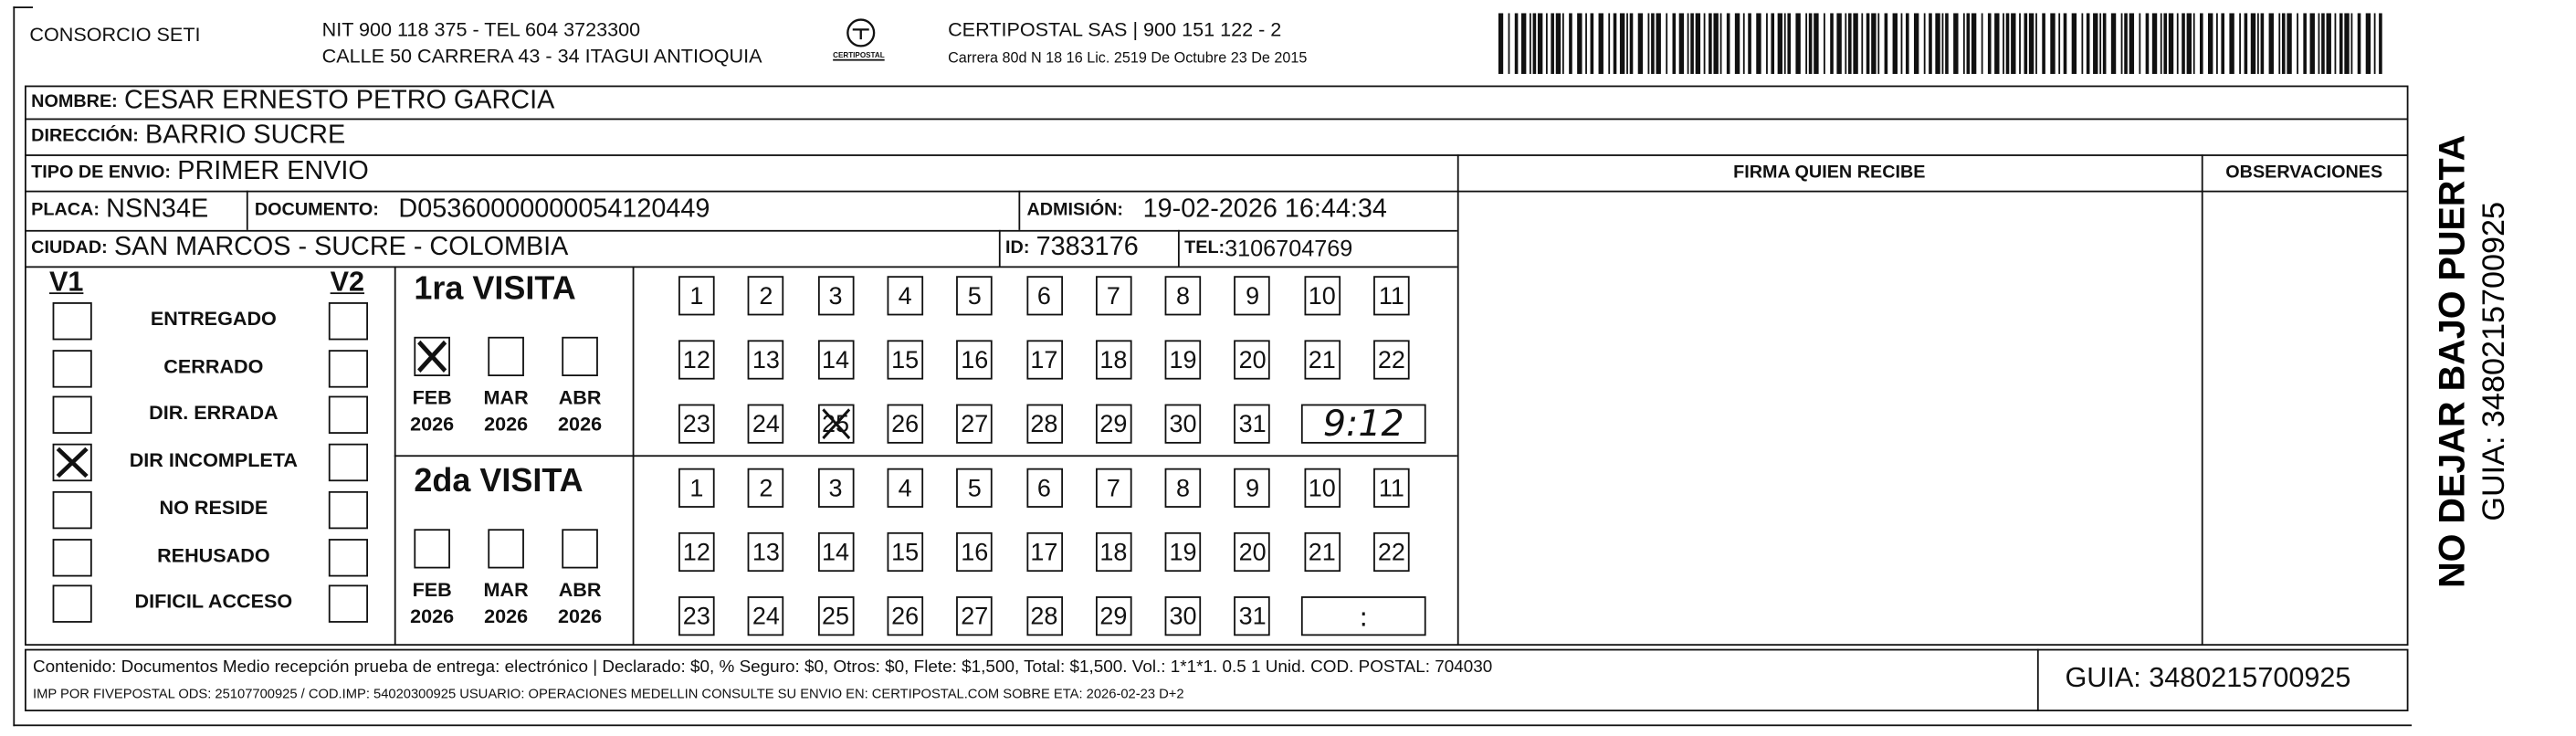 This screenshot has height=736, width=2576. What do you see at coordinates (835, 552) in the screenshot?
I see `day-box: 14` at bounding box center [835, 552].